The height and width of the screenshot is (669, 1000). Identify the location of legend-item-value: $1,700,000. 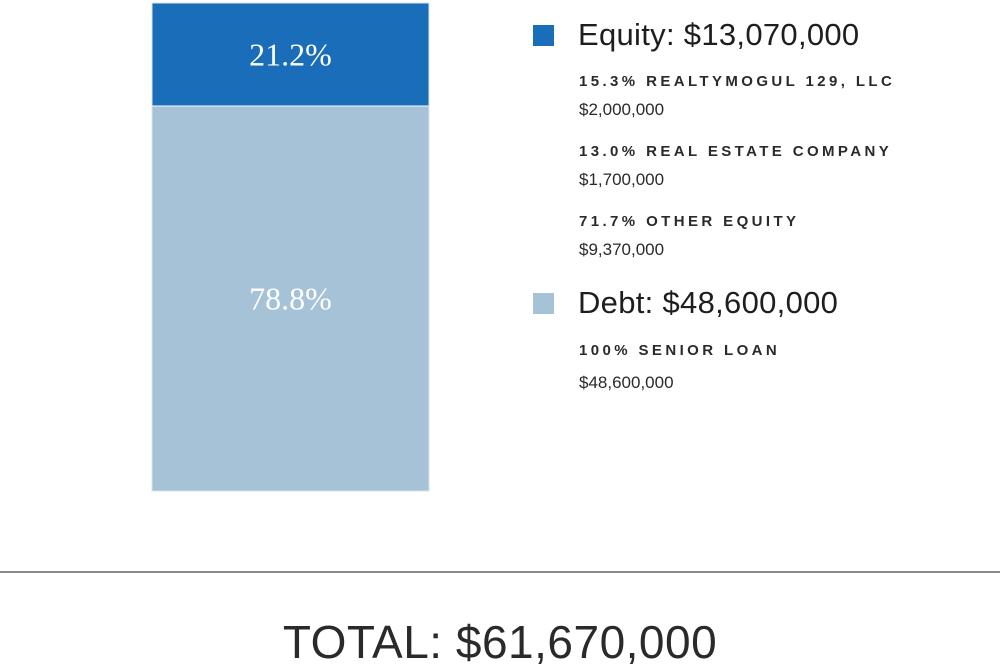
(622, 179).